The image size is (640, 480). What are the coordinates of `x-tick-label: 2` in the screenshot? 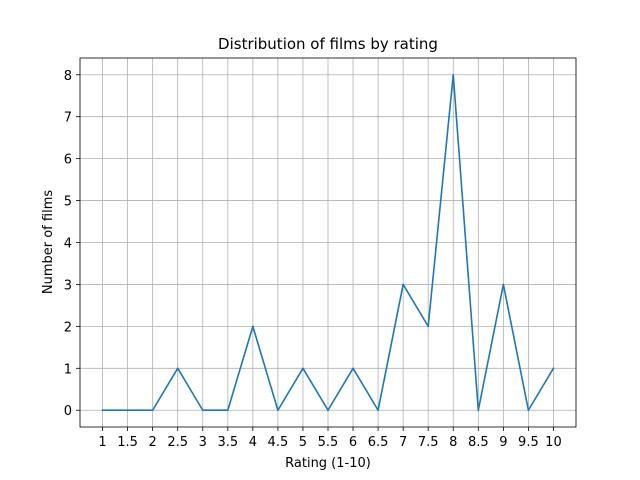 It's located at (153, 442).